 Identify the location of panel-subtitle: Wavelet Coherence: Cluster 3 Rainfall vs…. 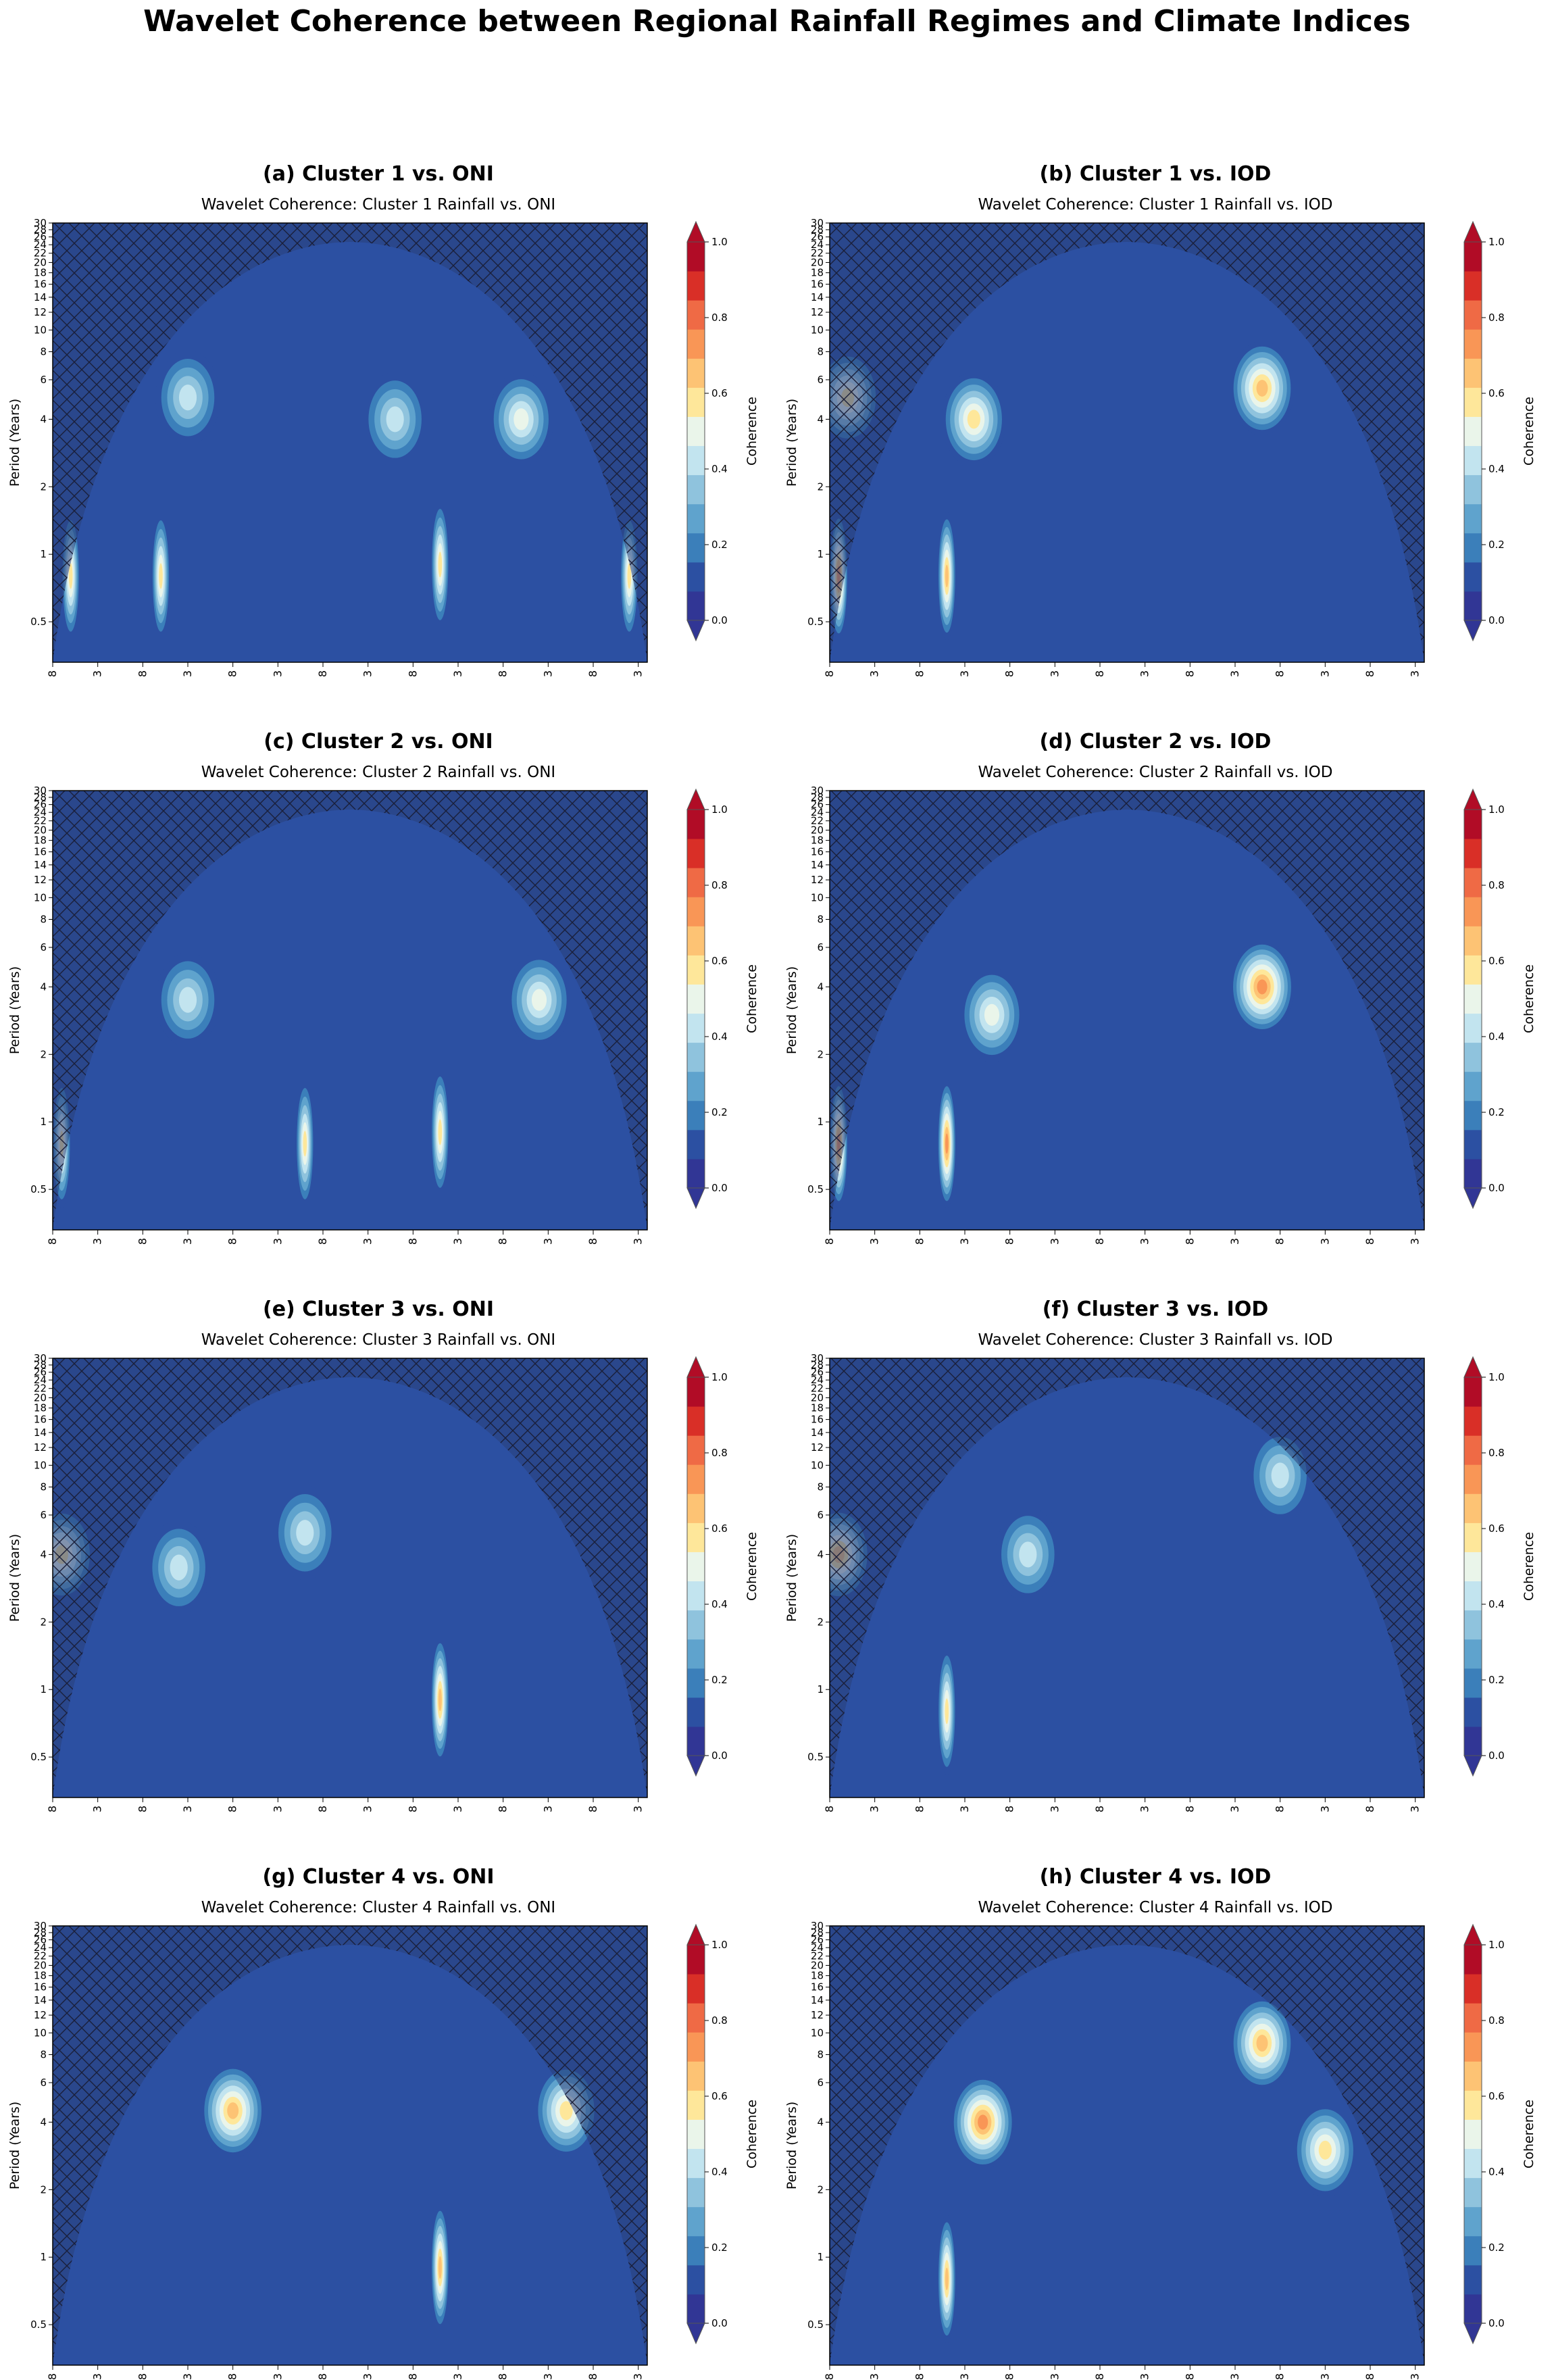
(1155, 1340).